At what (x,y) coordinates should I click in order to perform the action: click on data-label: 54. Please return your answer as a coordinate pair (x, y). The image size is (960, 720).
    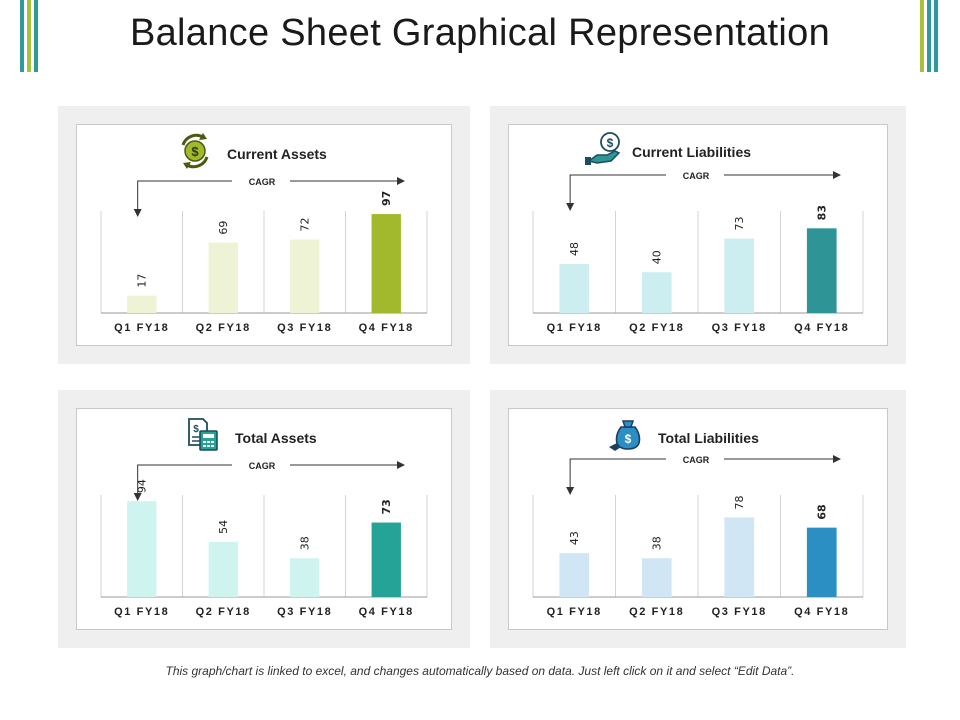
    Looking at the image, I should click on (223, 527).